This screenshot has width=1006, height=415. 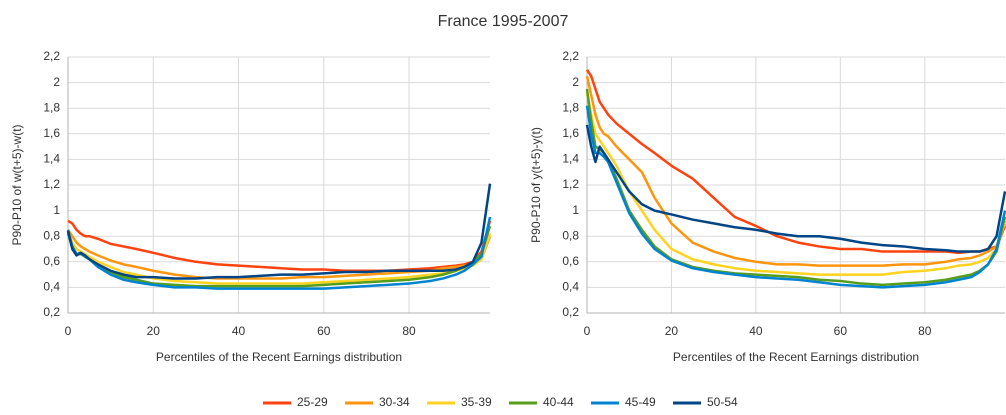 What do you see at coordinates (722, 402) in the screenshot?
I see `legend-label: 50-54` at bounding box center [722, 402].